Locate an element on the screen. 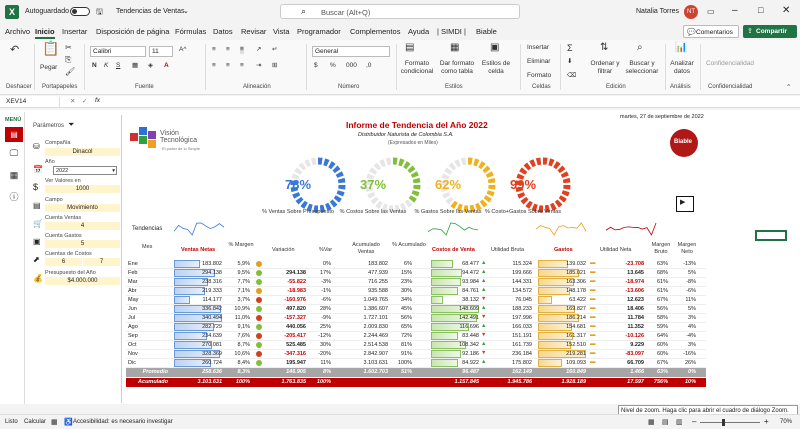  thousands-icon: 000 is located at coordinates (351, 65).